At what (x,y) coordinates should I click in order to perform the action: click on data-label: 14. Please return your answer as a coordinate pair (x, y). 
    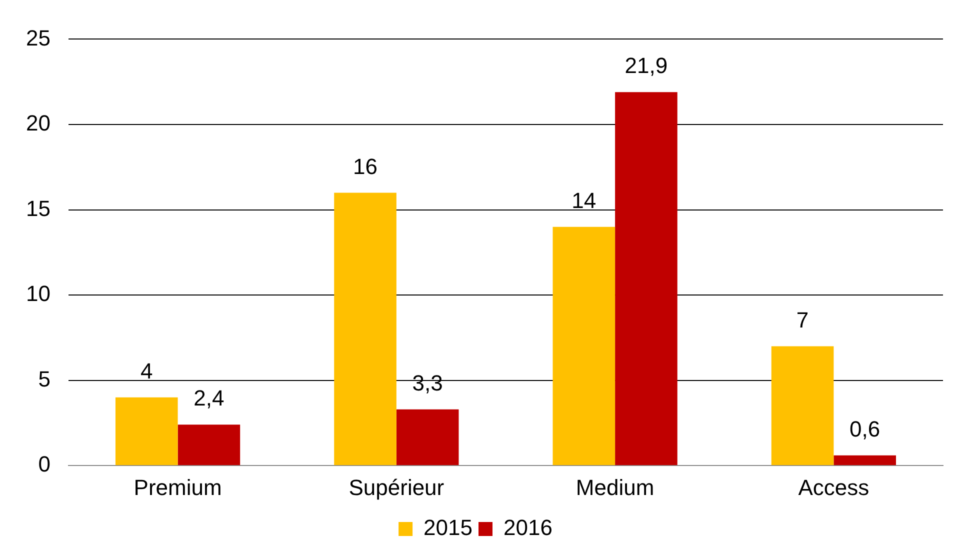
    Looking at the image, I should click on (584, 200).